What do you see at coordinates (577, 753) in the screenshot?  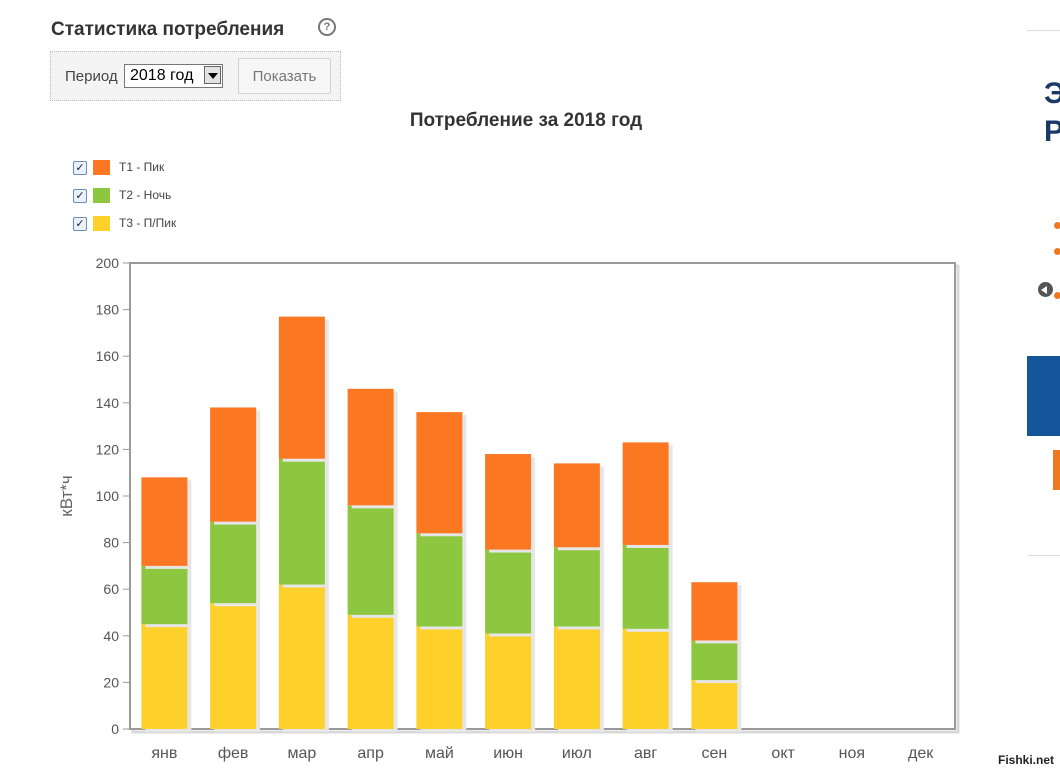 I see `x-tick-label: июл` at bounding box center [577, 753].